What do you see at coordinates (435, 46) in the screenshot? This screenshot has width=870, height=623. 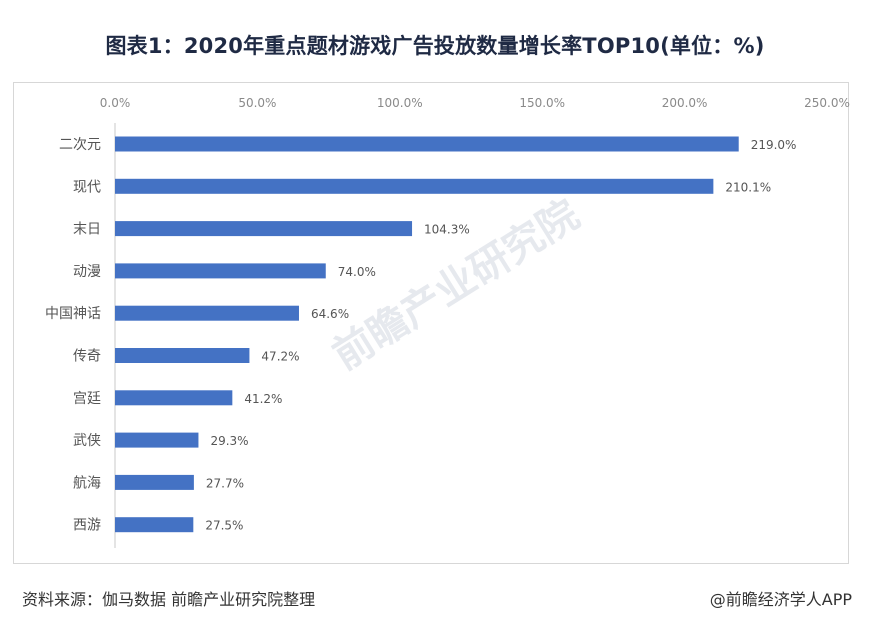 I see `chart-title: 图表1：2020年重点题材游戏广告投放数量增长率TOP10(单位：%)` at bounding box center [435, 46].